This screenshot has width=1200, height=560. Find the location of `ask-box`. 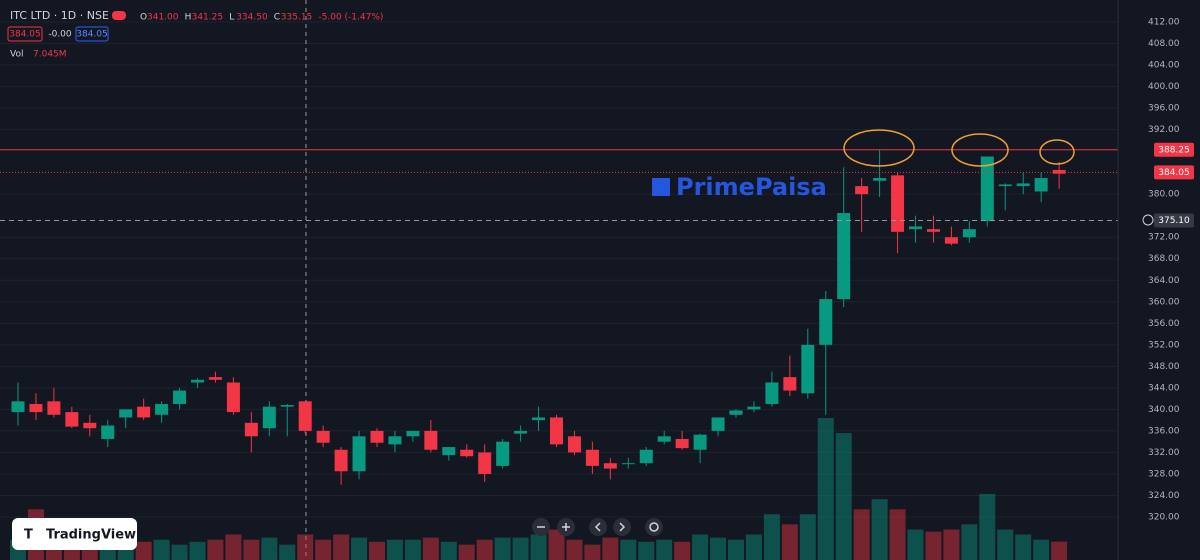

ask-box is located at coordinates (92, 34).